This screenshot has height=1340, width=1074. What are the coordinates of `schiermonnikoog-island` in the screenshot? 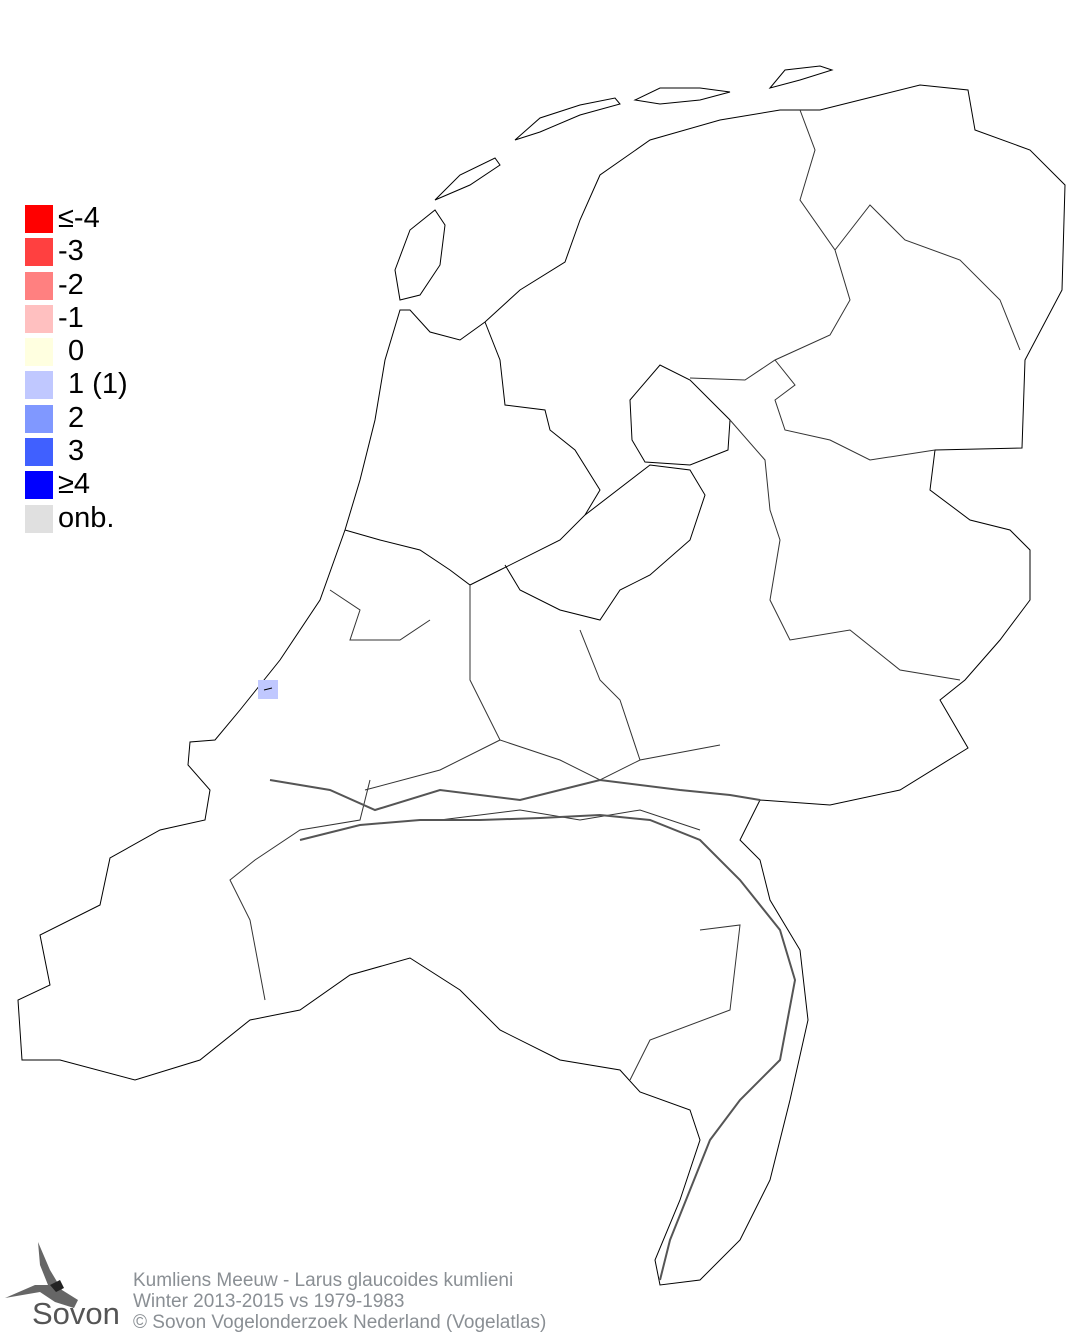 It's located at (801, 77).